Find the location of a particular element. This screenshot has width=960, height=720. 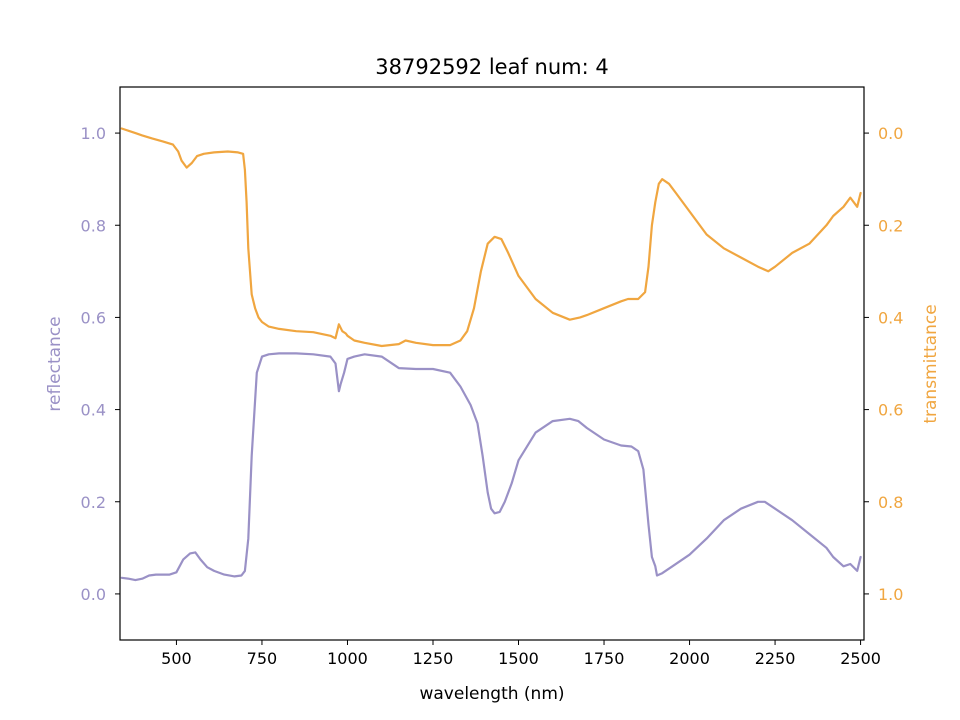

x-tick-label: 2000 is located at coordinates (689, 658).